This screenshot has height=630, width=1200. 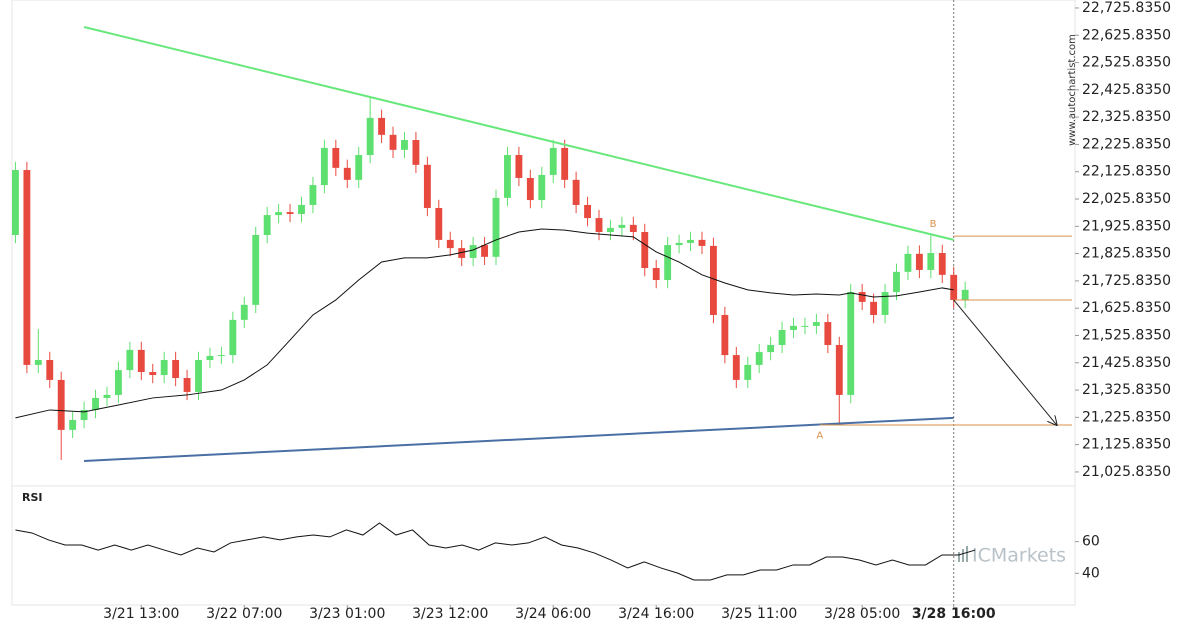 I want to click on y-tick-label: 21,225.8350, so click(x=1126, y=417).